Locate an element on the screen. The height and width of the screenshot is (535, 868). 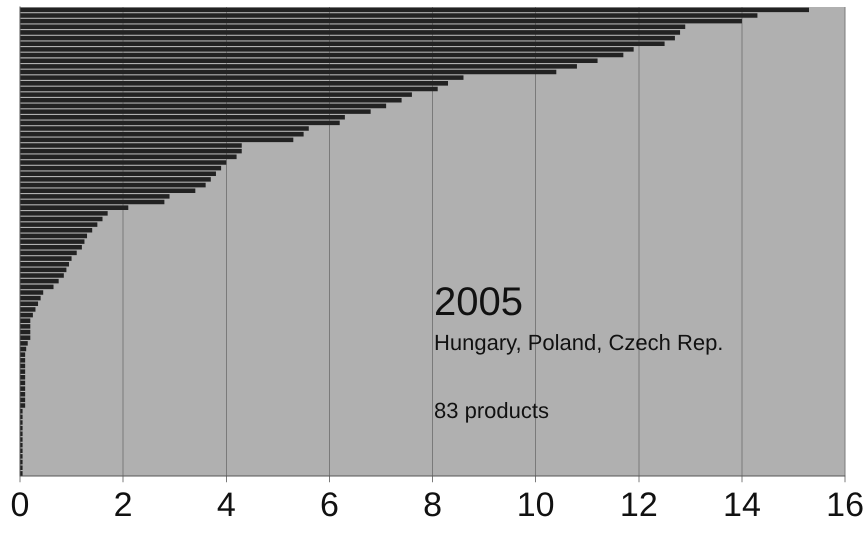
x-tick-label: 2 is located at coordinates (123, 505).